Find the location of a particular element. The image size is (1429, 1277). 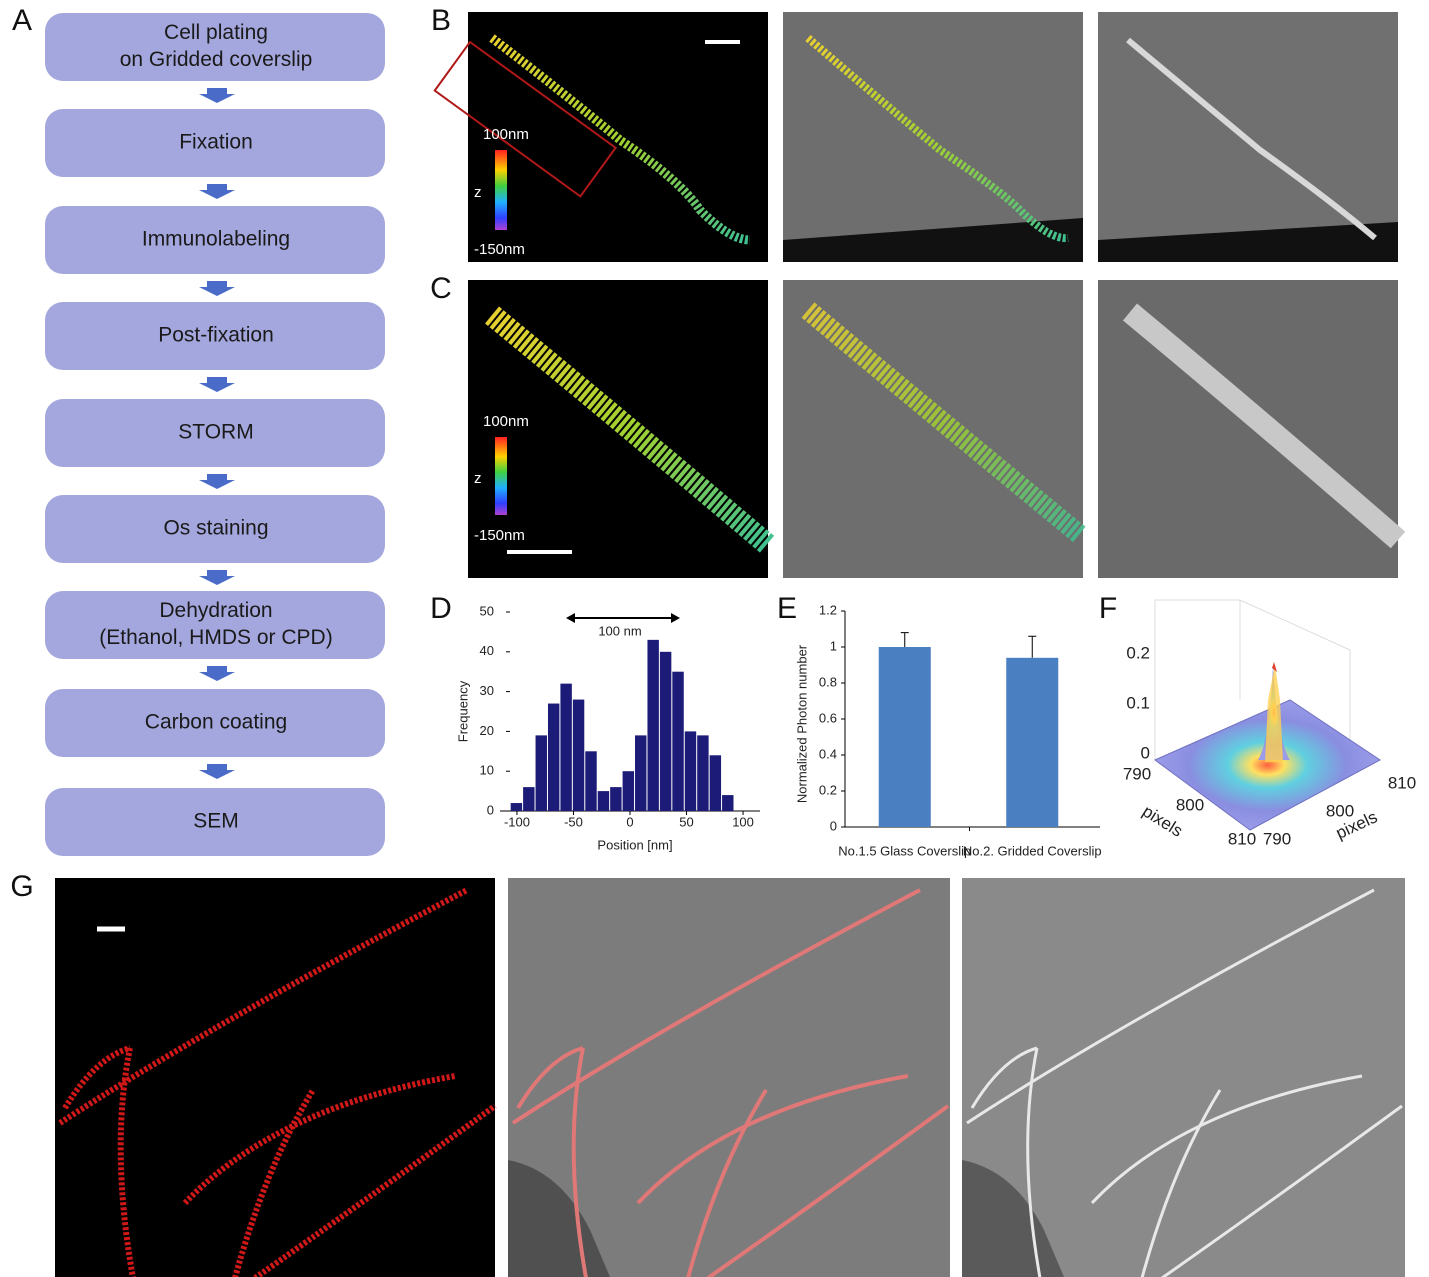

y-tick-label: 0 is located at coordinates (833, 825).